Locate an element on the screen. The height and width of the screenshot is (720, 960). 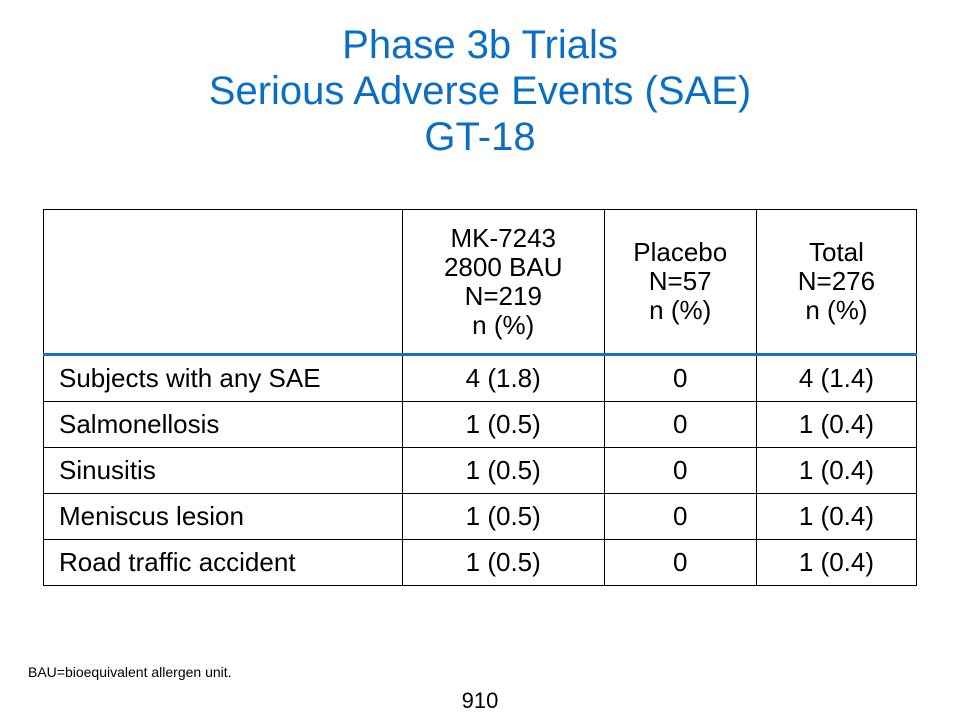
table-row: Meniscus lesion 1 (0.5) 0 1 (0.4) is located at coordinates (480, 516).